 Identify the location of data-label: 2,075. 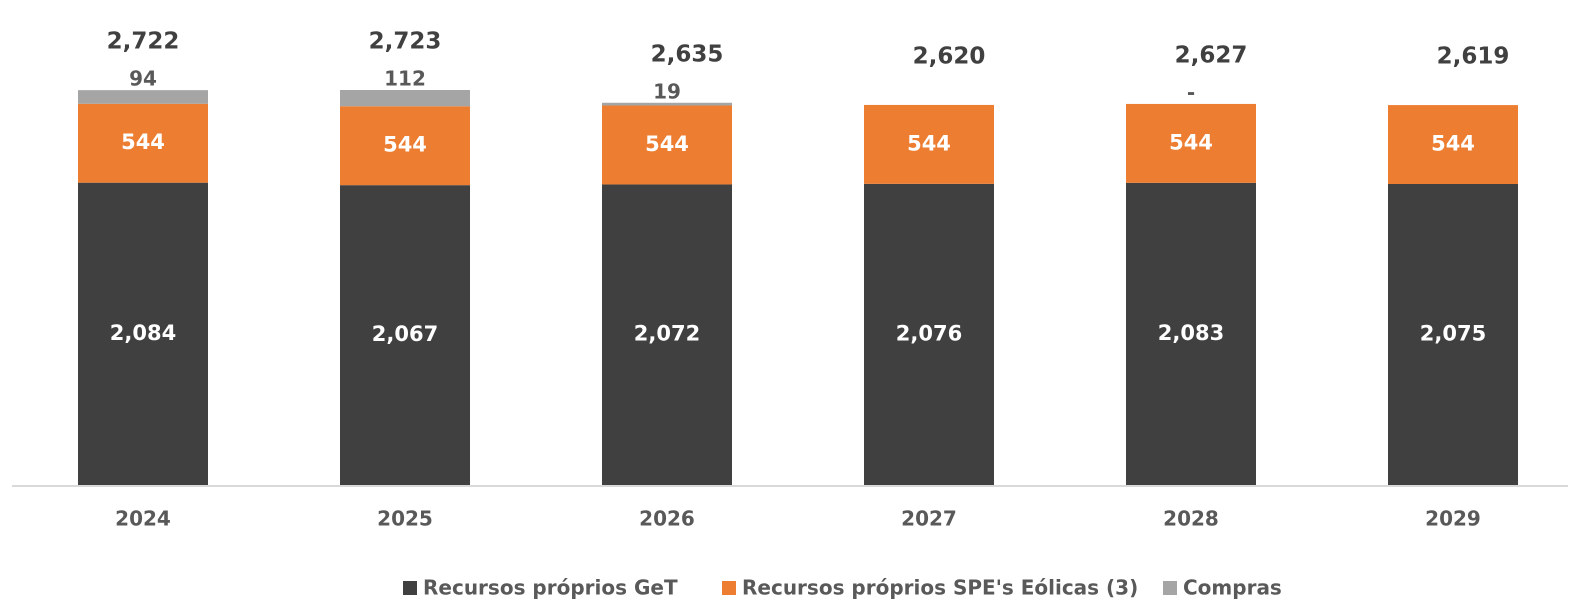
(1453, 333).